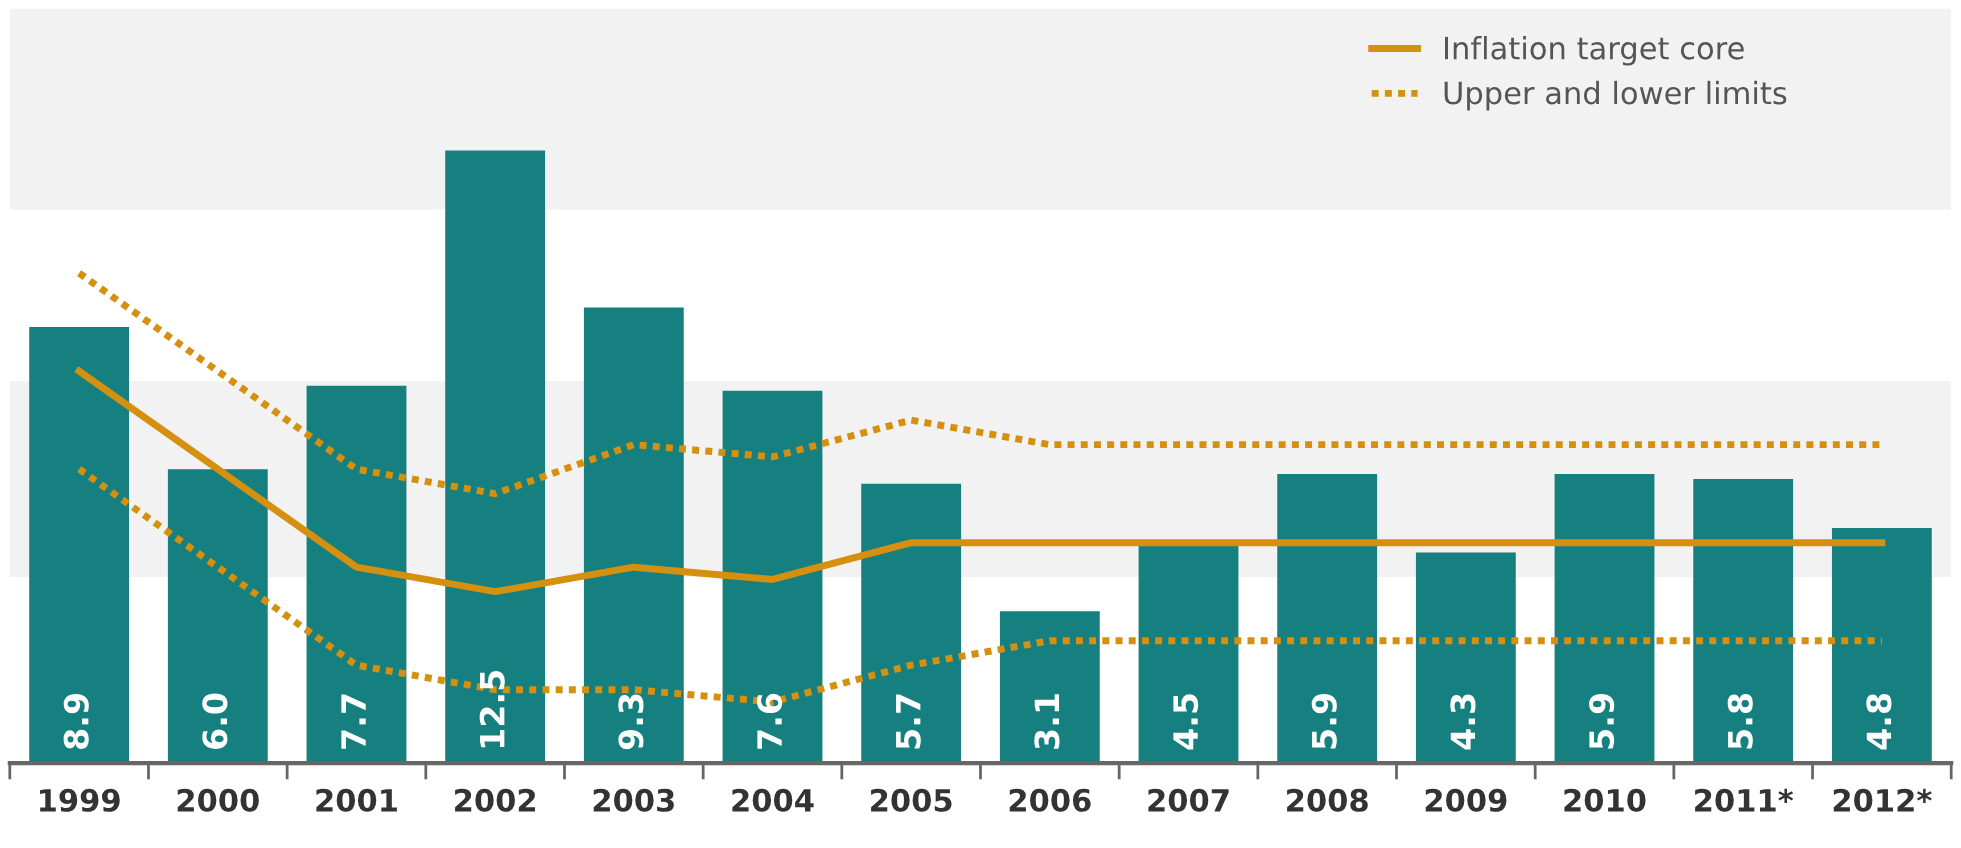 This screenshot has width=1961, height=848. I want to click on data-label: 12.5, so click(492, 709).